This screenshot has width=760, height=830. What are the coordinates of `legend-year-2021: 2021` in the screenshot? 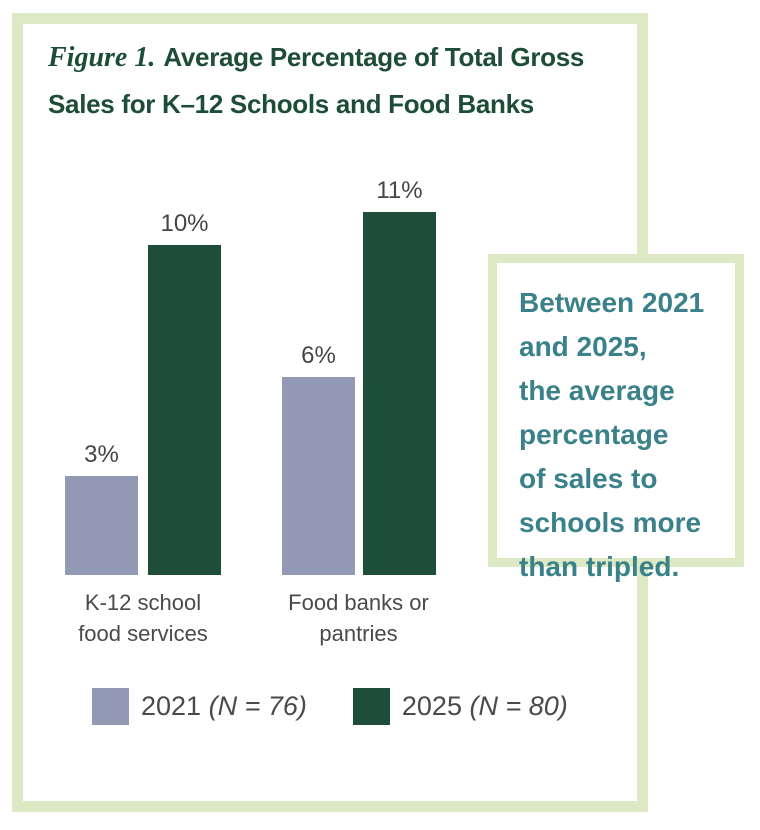 It's located at (171, 706).